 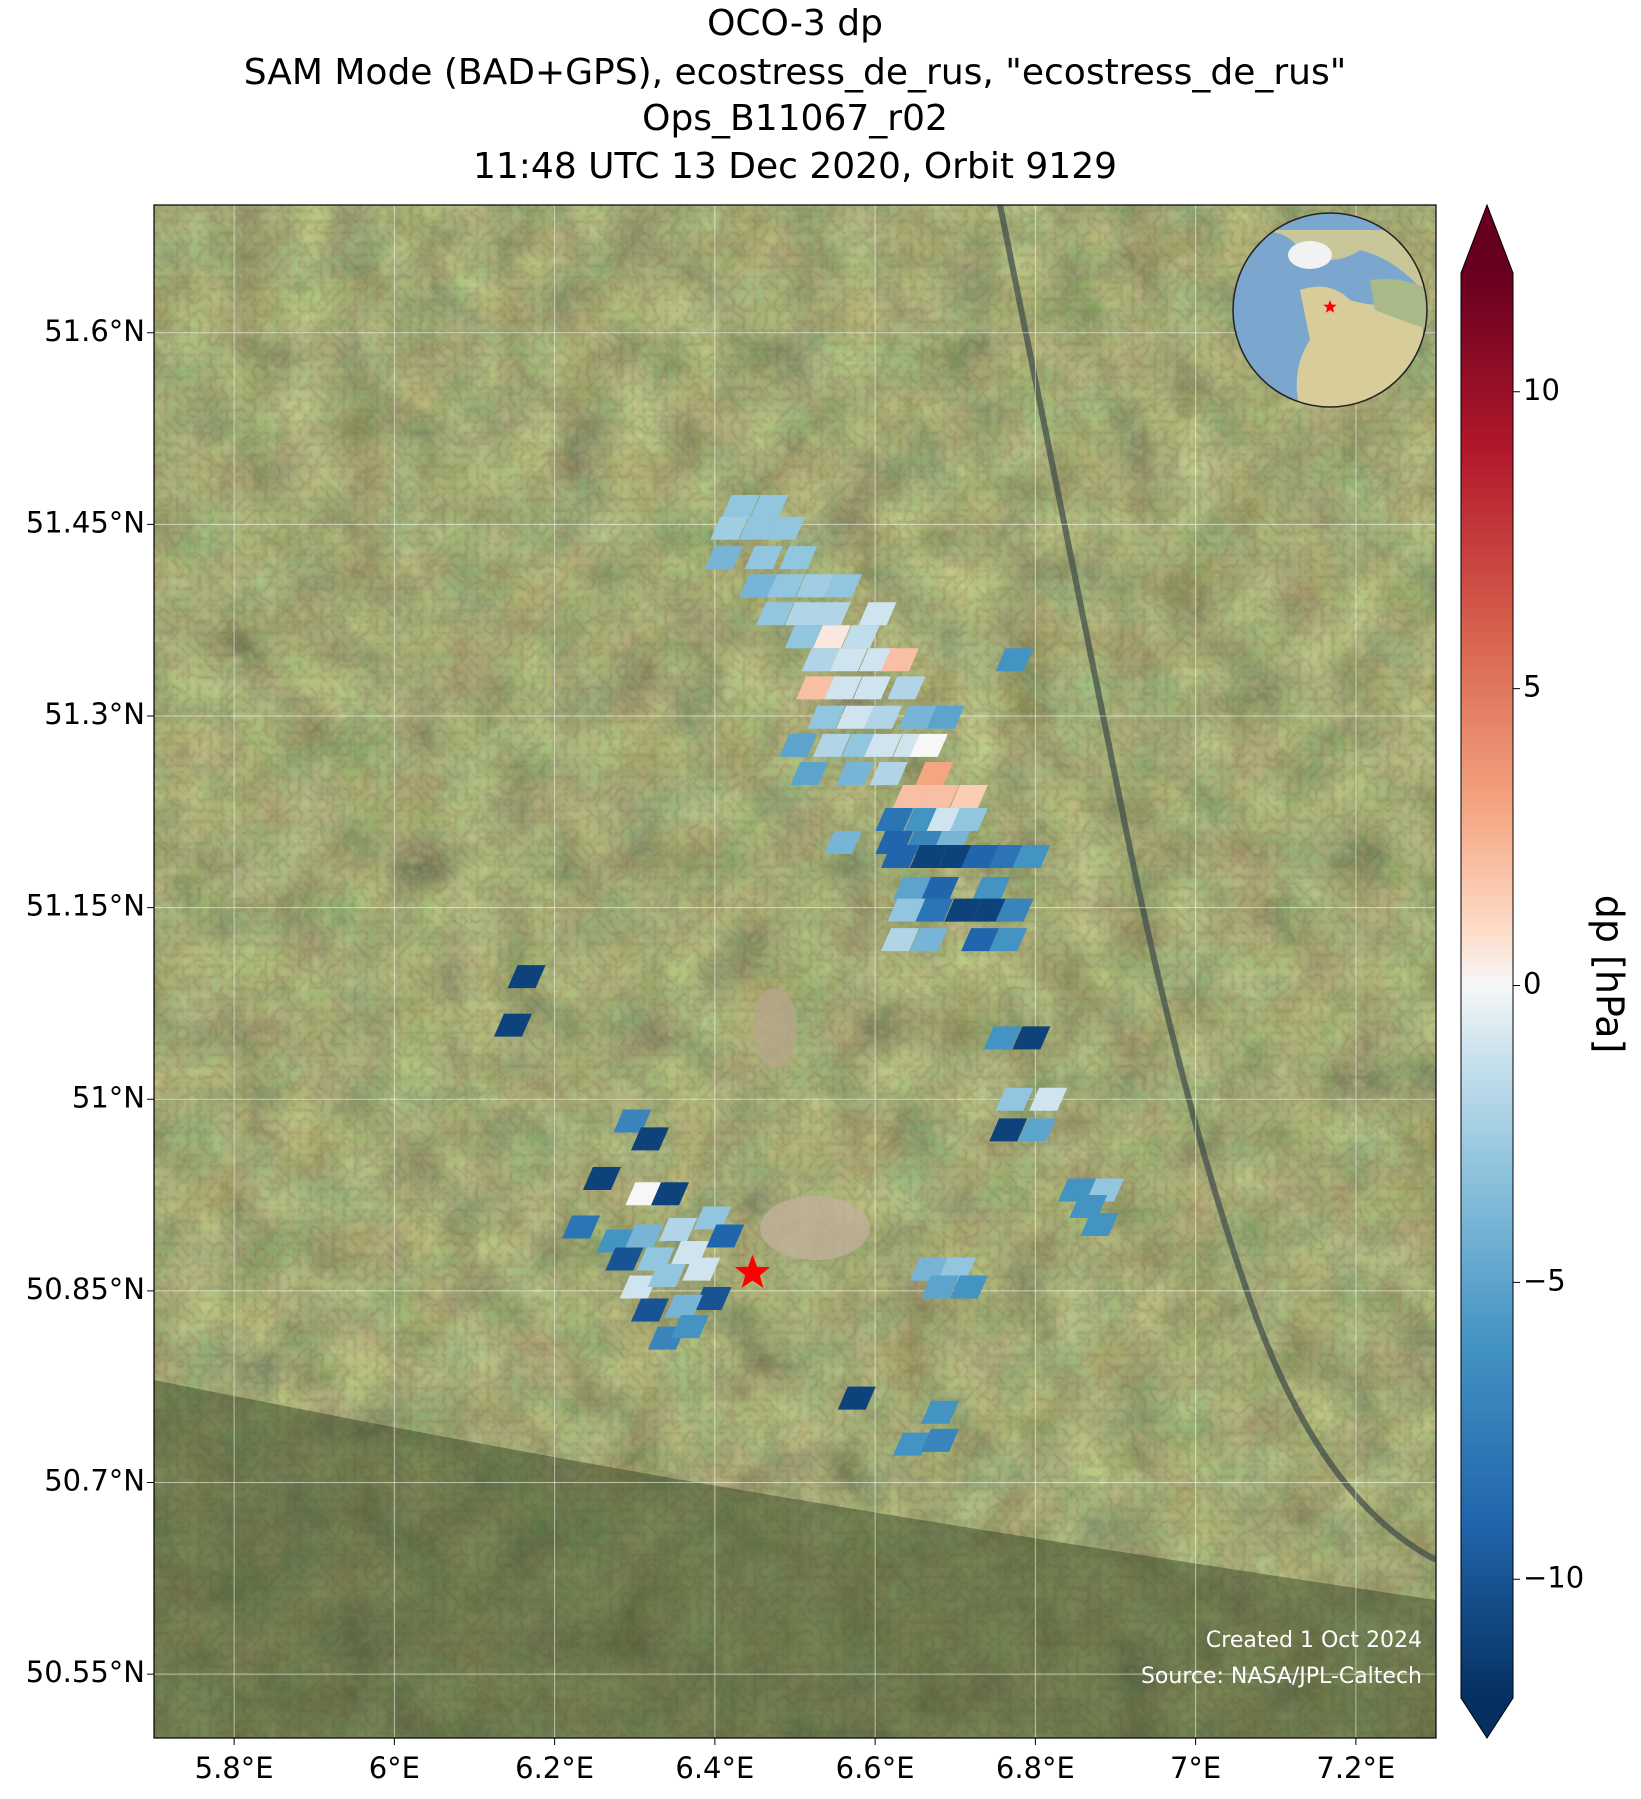 I want to click on colorbar-label: dp [hPa], so click(x=1610, y=974).